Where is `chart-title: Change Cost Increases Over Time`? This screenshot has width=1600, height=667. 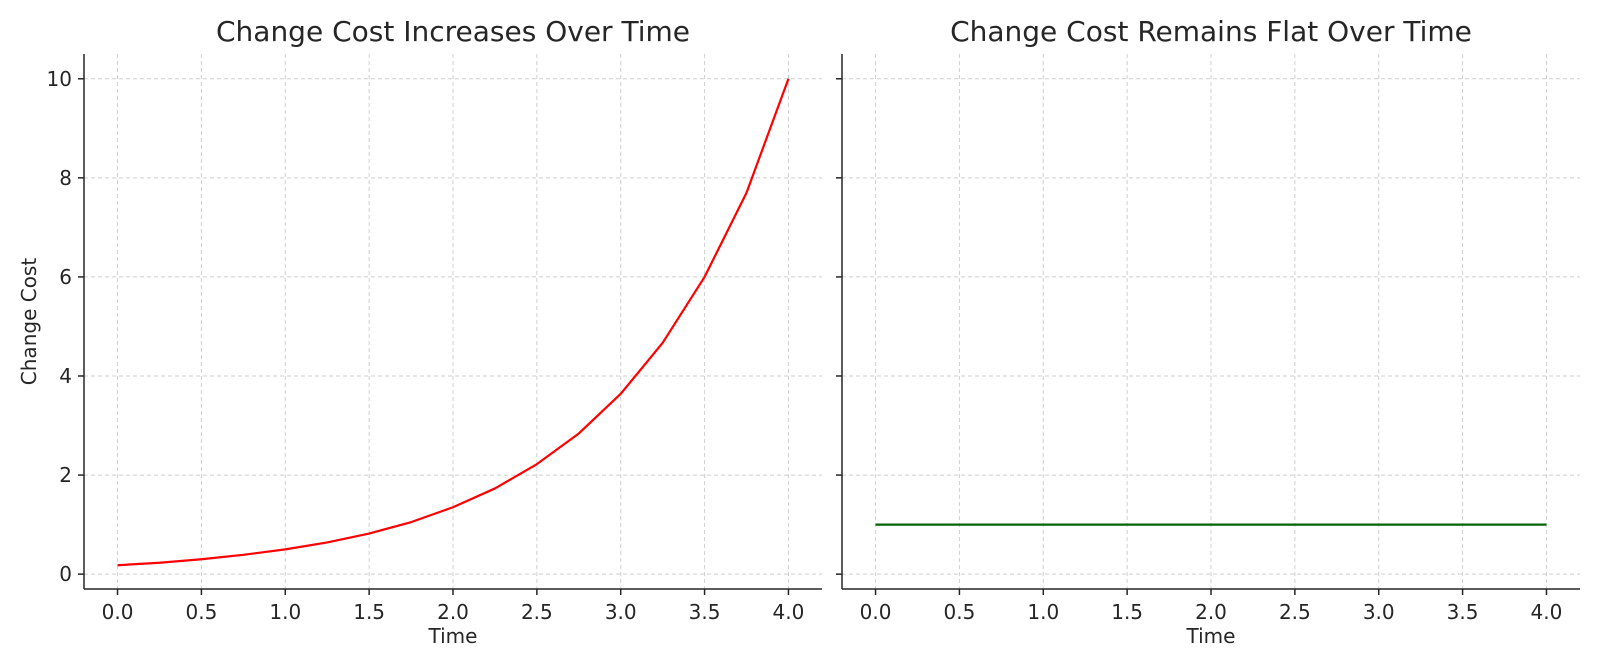
chart-title: Change Cost Increases Over Time is located at coordinates (453, 31).